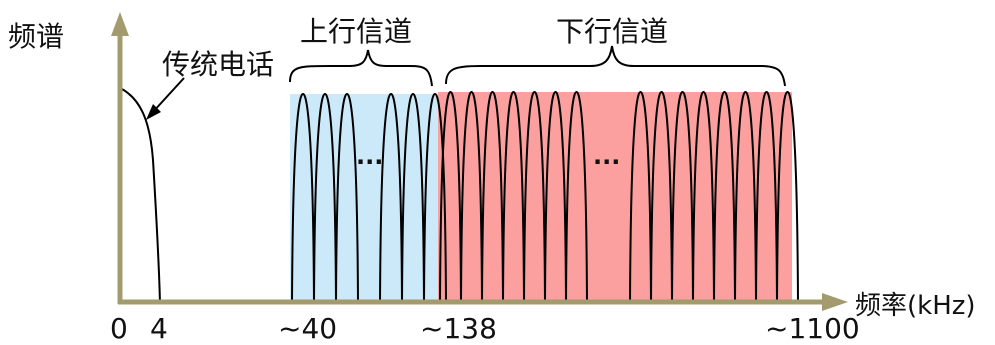 This screenshot has height=345, width=995. What do you see at coordinates (36, 36) in the screenshot?
I see `y-axis-label: 频谱` at bounding box center [36, 36].